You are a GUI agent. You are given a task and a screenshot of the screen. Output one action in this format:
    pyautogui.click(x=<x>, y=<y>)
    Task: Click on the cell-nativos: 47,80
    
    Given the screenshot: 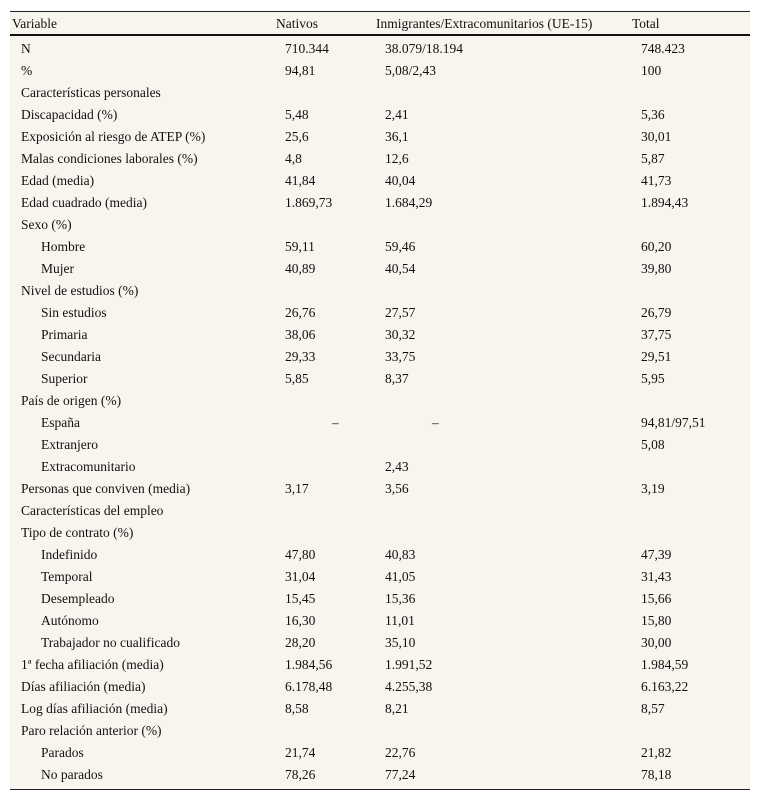 What is the action you would take?
    pyautogui.click(x=300, y=554)
    